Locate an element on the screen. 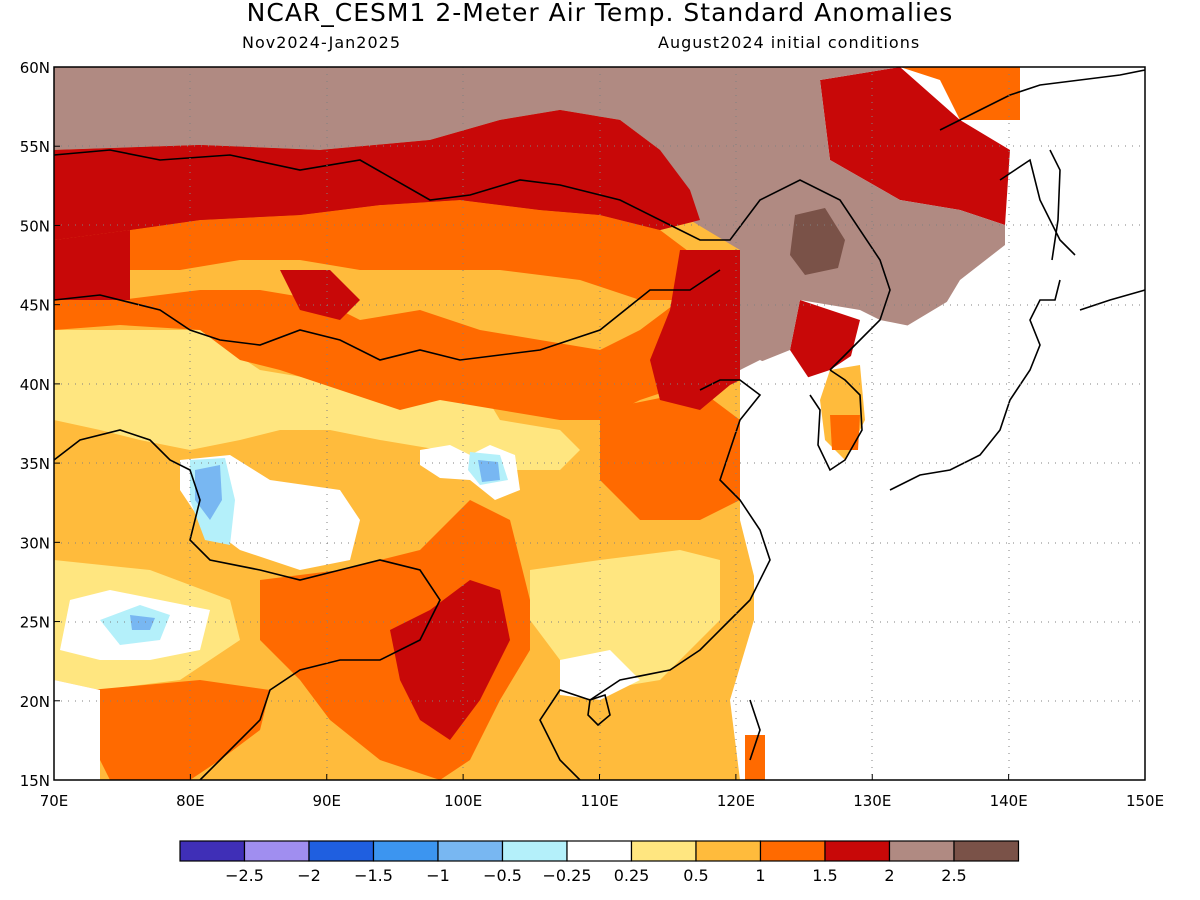 The height and width of the screenshot is (900, 1200). lat-tick-label: 50N is located at coordinates (35, 226).